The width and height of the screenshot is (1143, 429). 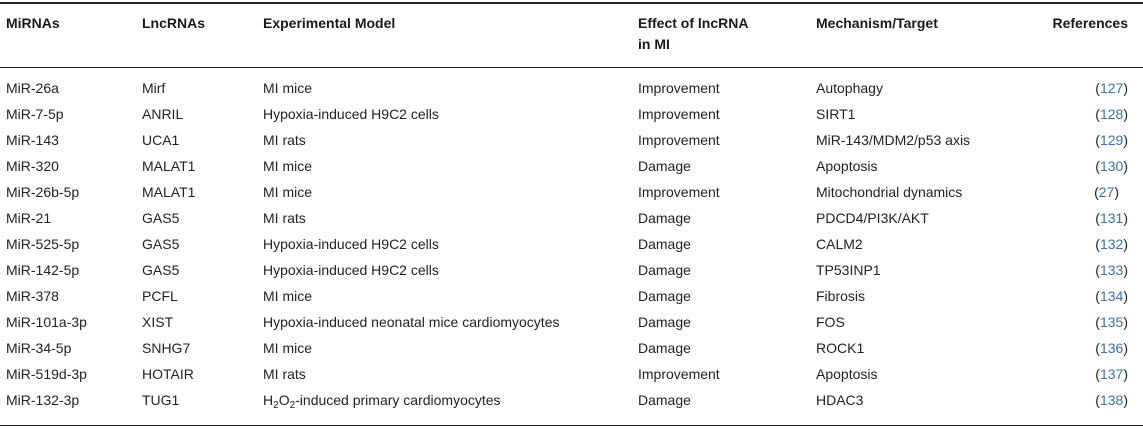 What do you see at coordinates (839, 244) in the screenshot?
I see `cell-mechanism: CALM2` at bounding box center [839, 244].